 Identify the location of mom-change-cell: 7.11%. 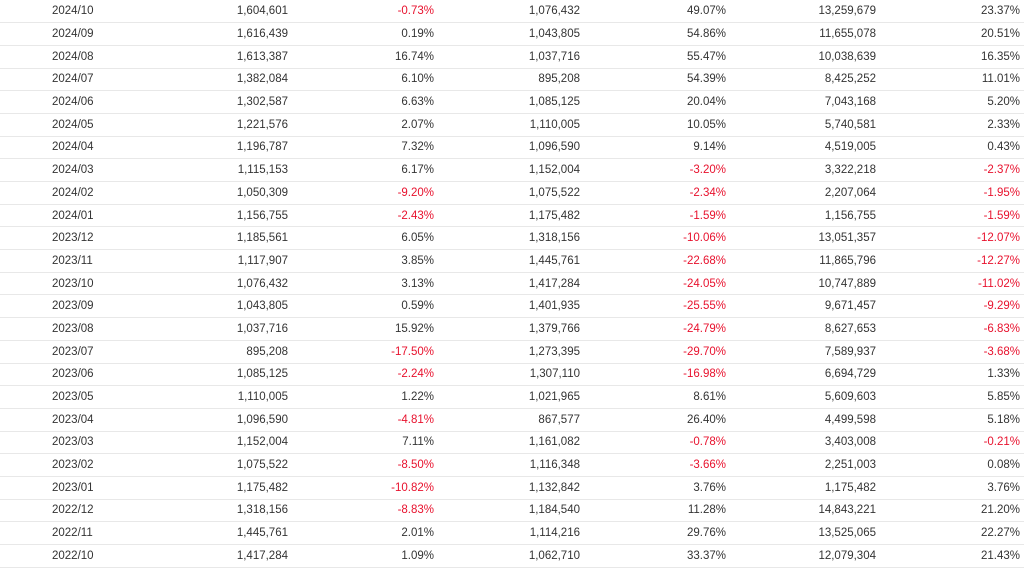
(365, 443).